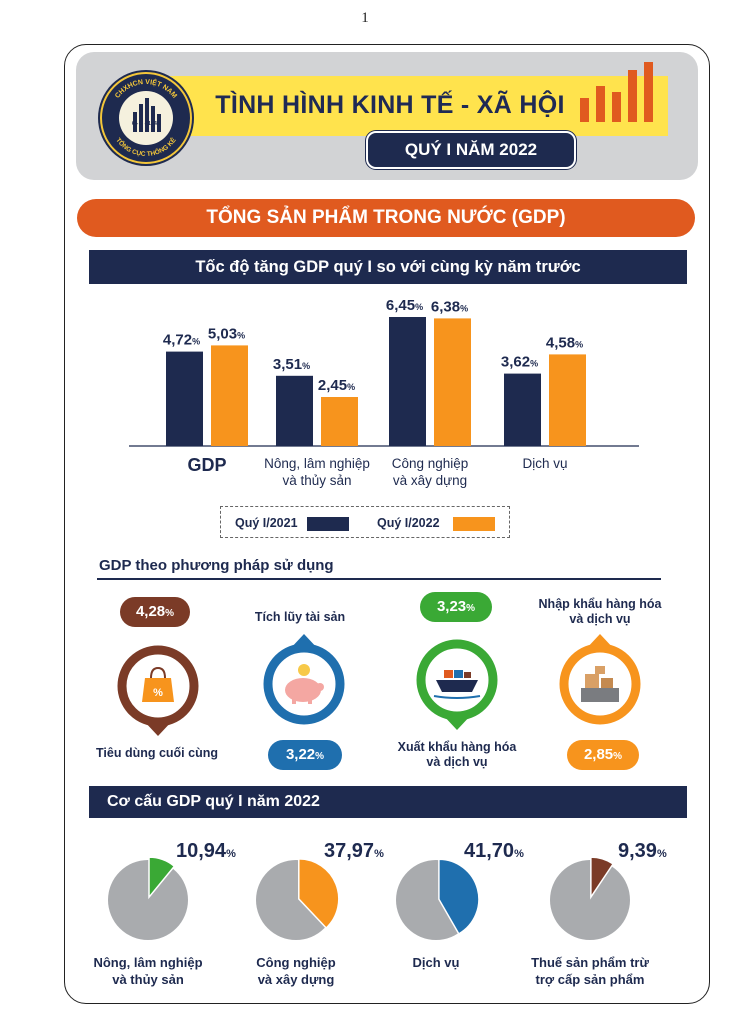 This screenshot has width=730, height=1032. What do you see at coordinates (365, 522) in the screenshot?
I see `growth-legend: Quý I/2021 Quý I/2022` at bounding box center [365, 522].